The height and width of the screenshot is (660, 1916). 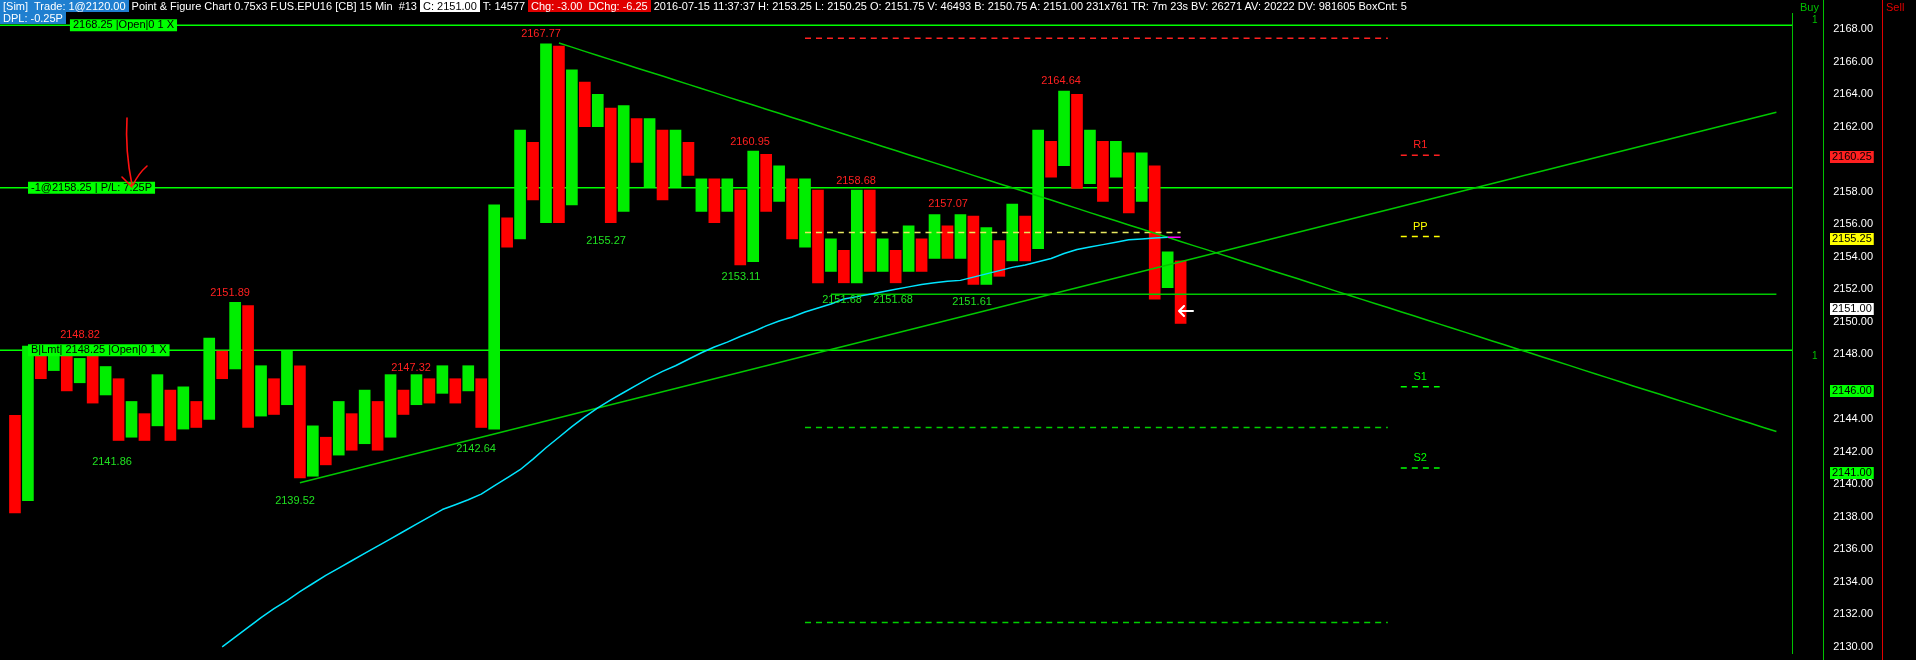 I want to click on annotation: 2141.86, so click(x=112, y=461).